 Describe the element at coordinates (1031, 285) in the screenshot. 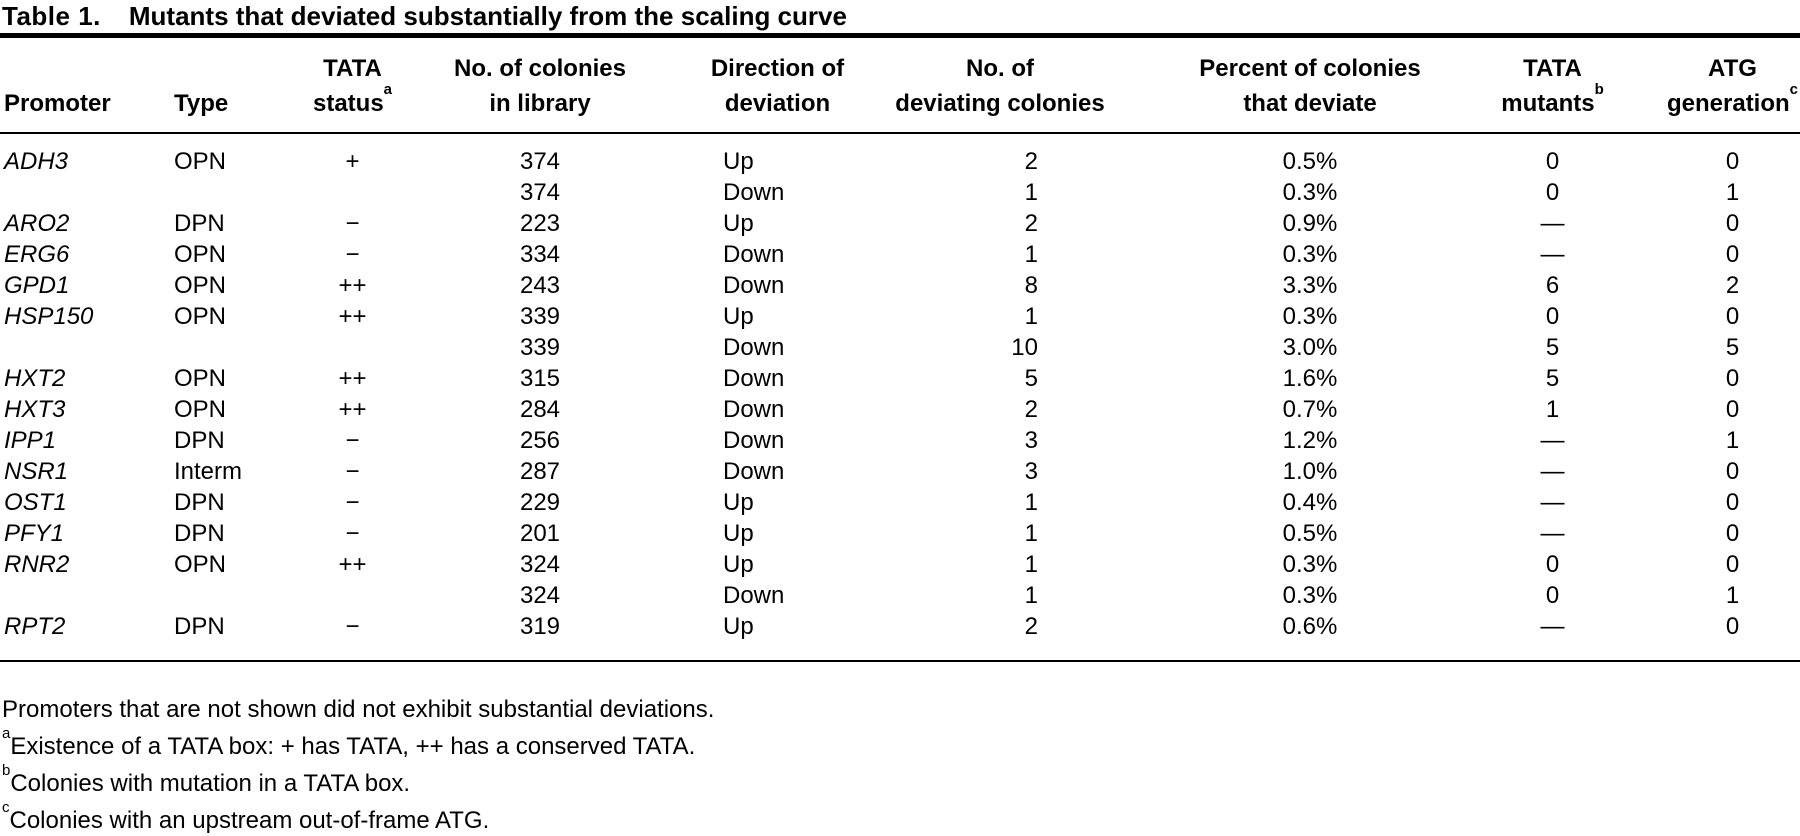

I see `cell-deviating-colonies: 8` at that location.